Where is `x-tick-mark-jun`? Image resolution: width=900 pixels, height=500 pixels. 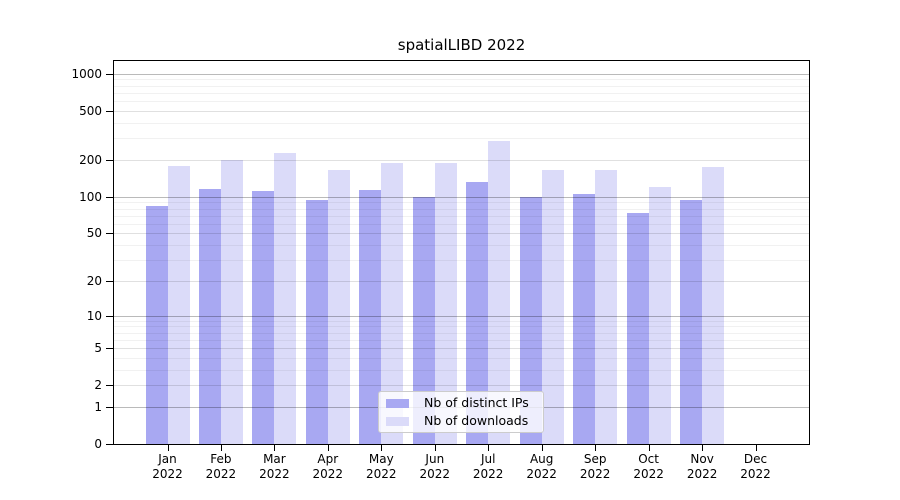 x-tick-mark-jun is located at coordinates (435, 448).